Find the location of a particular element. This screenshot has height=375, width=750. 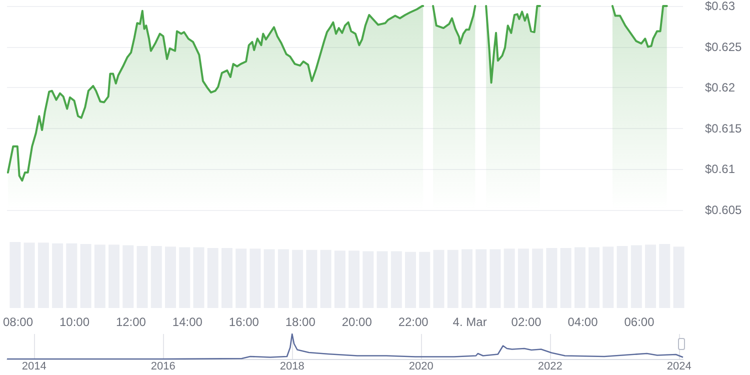

x-tick-label: 2022 is located at coordinates (550, 366).